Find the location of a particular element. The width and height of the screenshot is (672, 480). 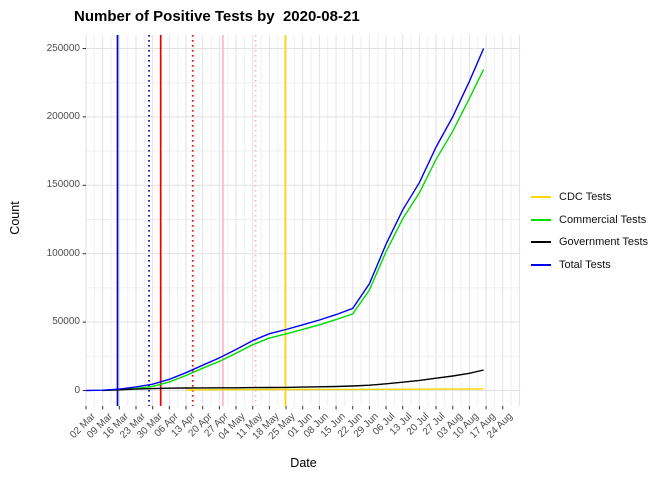

legend-label: Commercial Tests is located at coordinates (603, 219).